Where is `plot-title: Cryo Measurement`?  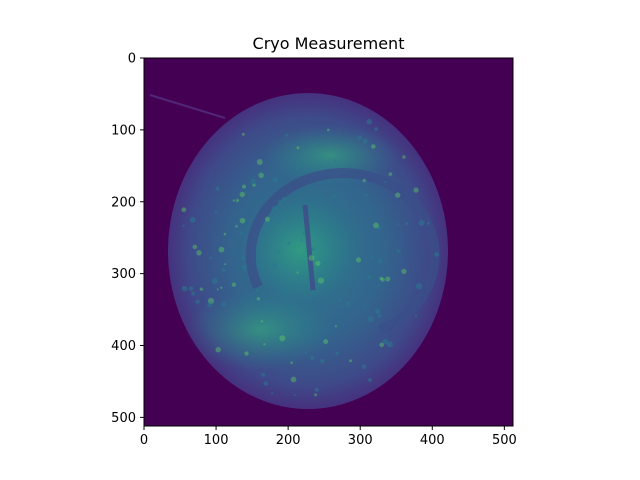 plot-title: Cryo Measurement is located at coordinates (329, 43).